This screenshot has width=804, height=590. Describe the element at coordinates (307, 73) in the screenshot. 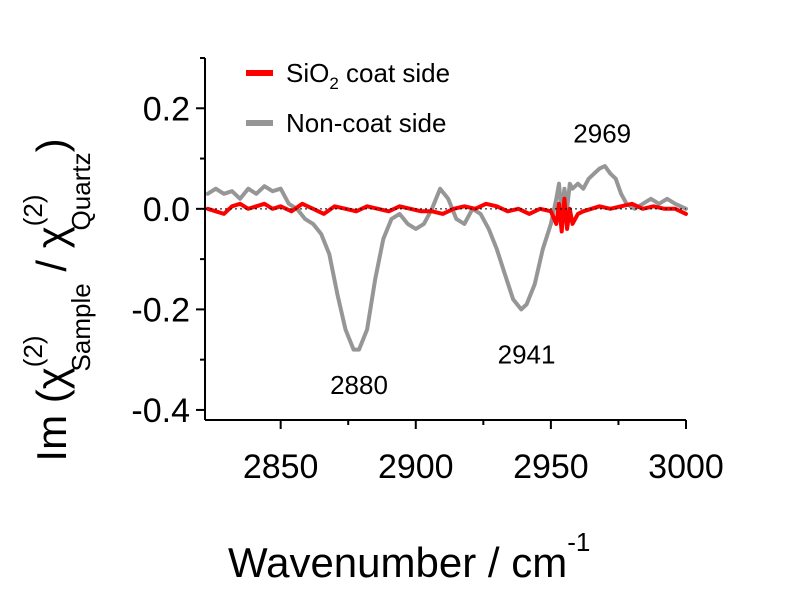

I see `legend-label-main: SiO` at that location.